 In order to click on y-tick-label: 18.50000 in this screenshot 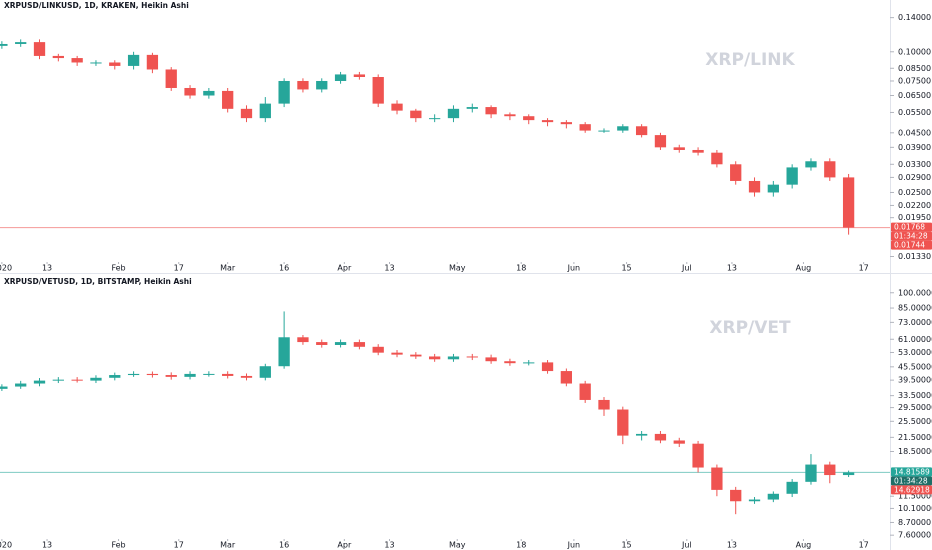, I will do `click(915, 451)`.